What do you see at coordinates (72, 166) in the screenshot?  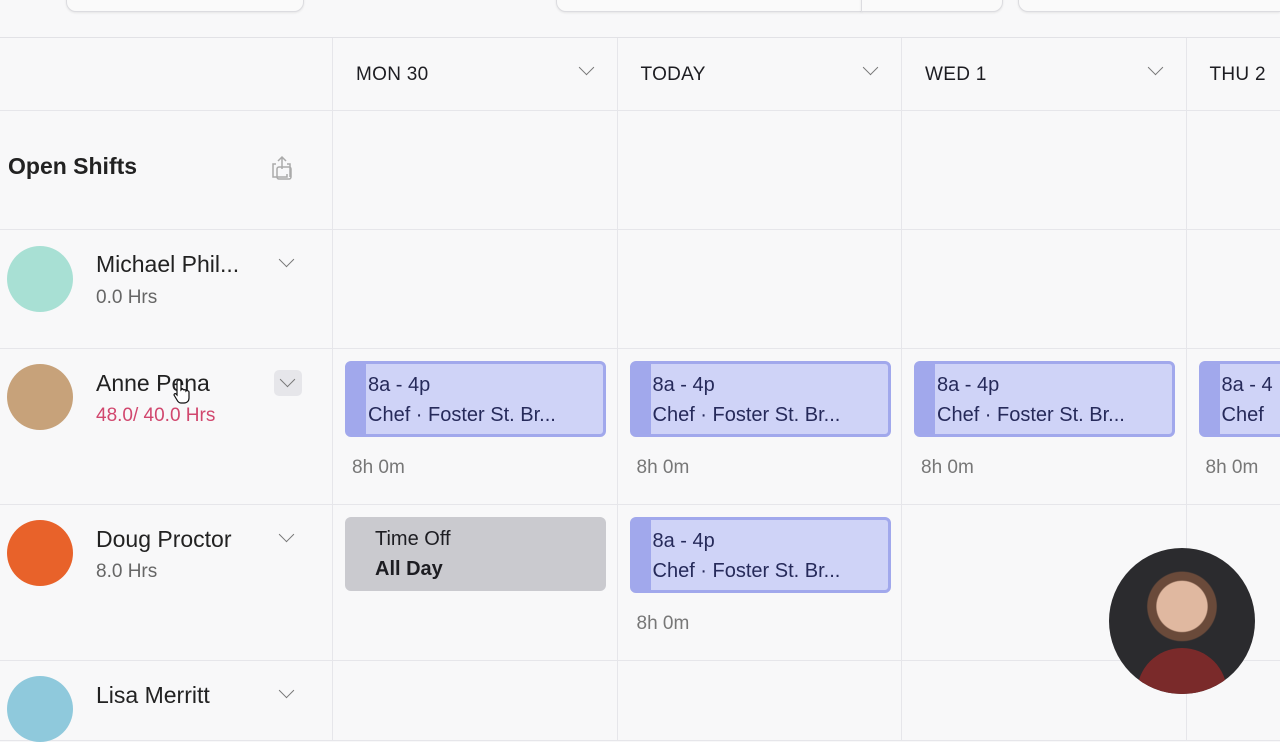 I see `open-shifts-title: Open Shifts` at bounding box center [72, 166].